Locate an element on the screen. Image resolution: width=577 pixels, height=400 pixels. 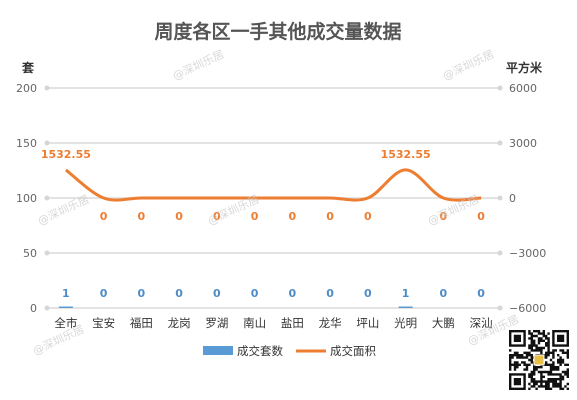
right-tick-label: −3000 is located at coordinates (527, 253).